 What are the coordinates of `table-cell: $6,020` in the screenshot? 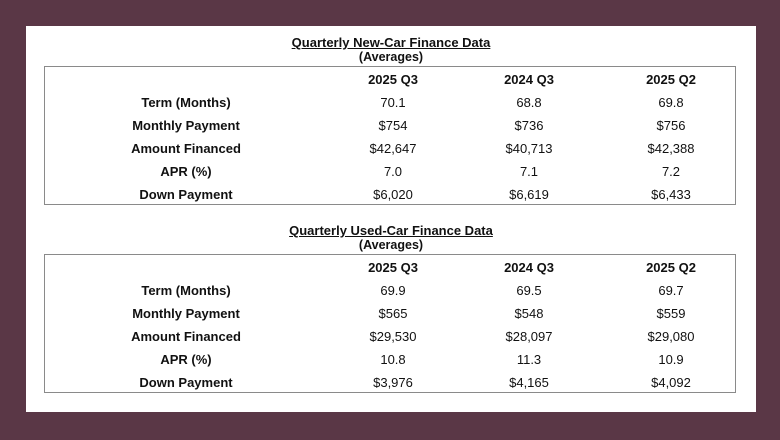 It's located at (393, 194).